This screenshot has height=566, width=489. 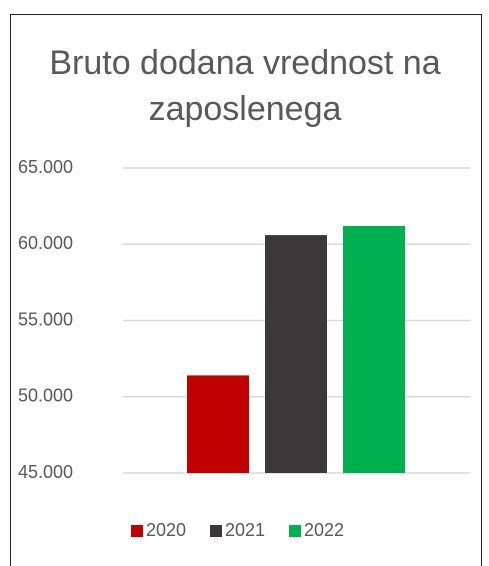 What do you see at coordinates (45, 472) in the screenshot?
I see `y-tick-label: 45.000` at bounding box center [45, 472].